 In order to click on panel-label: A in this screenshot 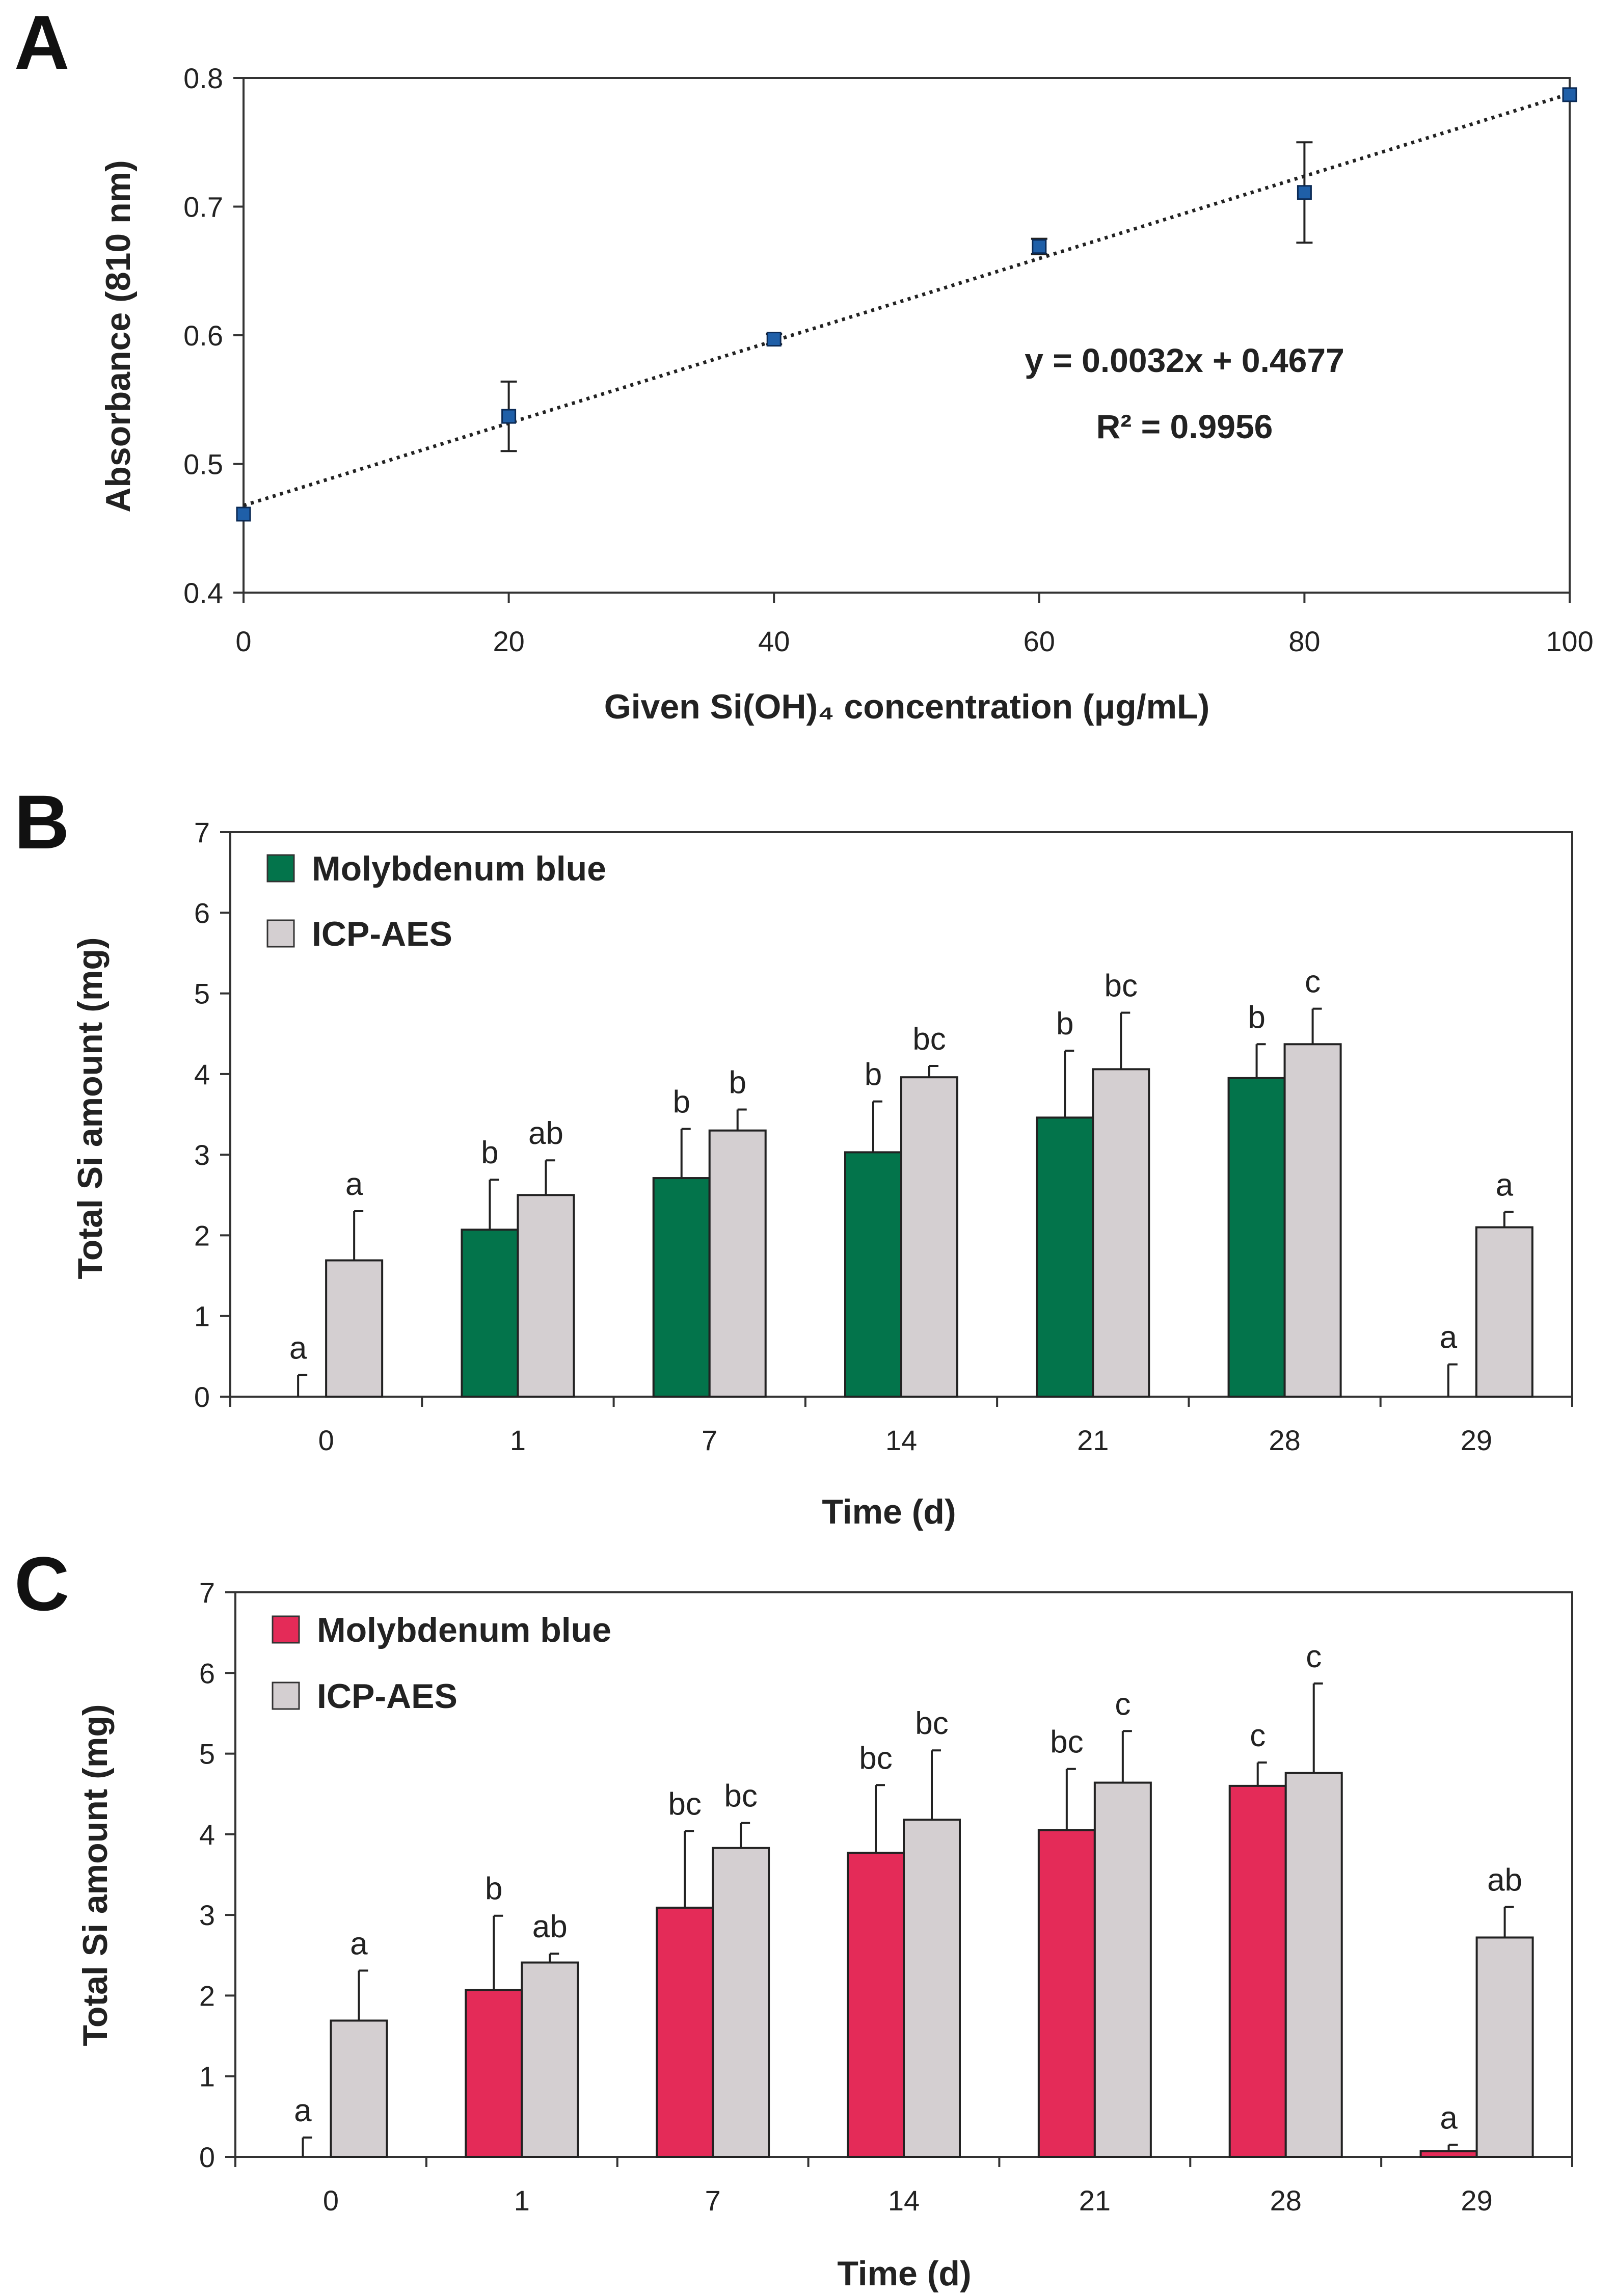, I will do `click(41, 42)`.